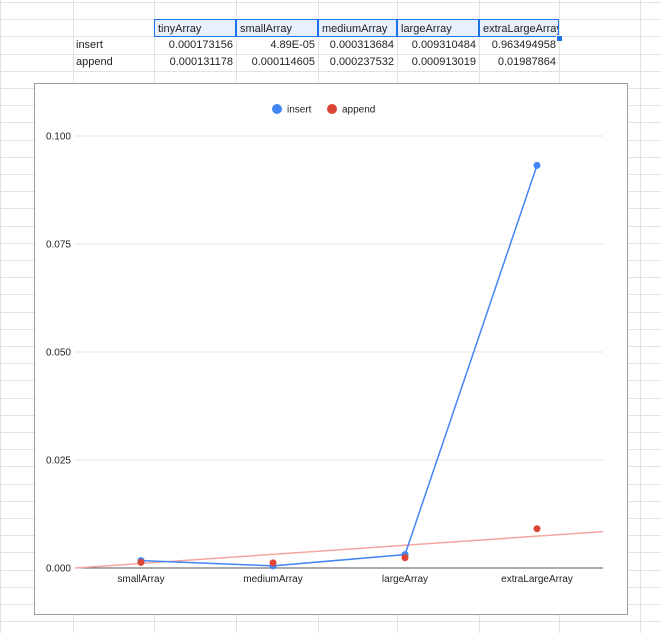 This screenshot has width=661, height=633. What do you see at coordinates (405, 579) in the screenshot?
I see `x-tick-label: largeArray` at bounding box center [405, 579].